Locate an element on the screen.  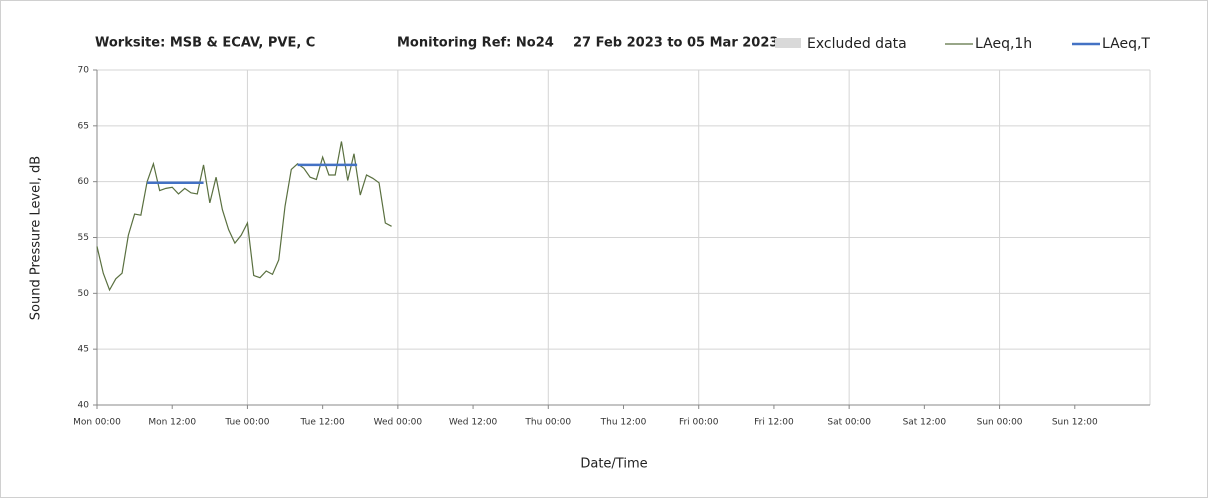
x-tick-label: Thu 00:00 is located at coordinates (547, 423).